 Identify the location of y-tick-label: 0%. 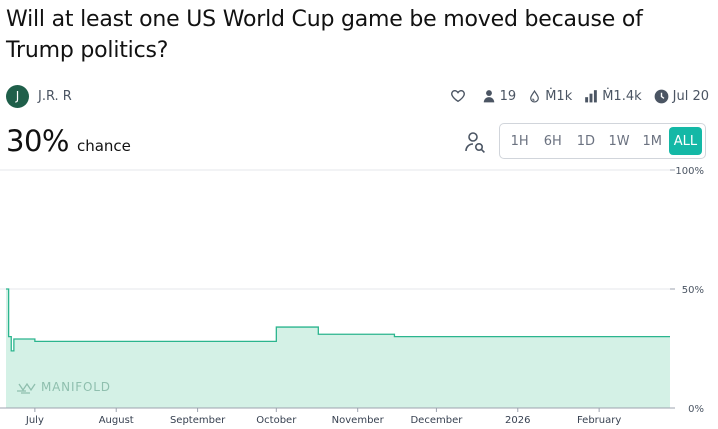
(696, 409).